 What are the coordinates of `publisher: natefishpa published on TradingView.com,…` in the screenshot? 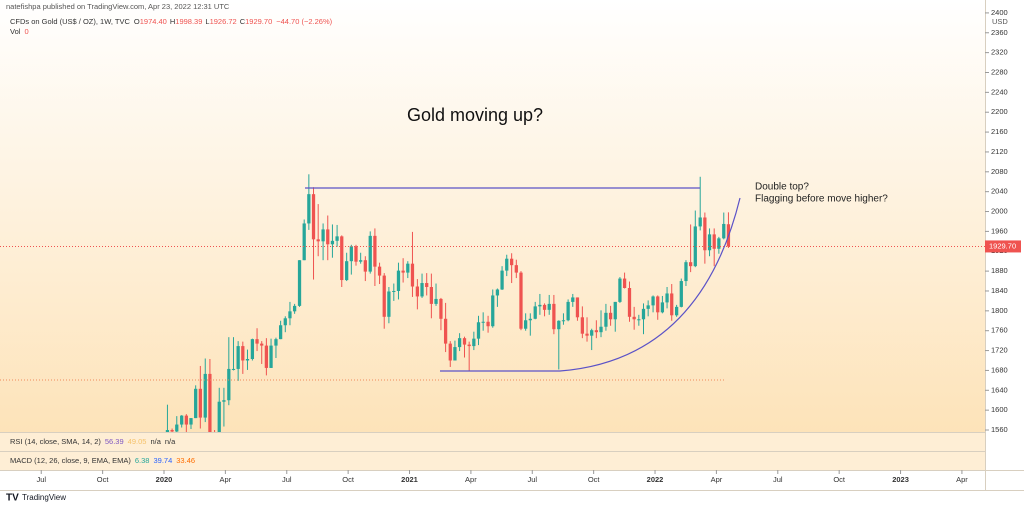 It's located at (118, 6).